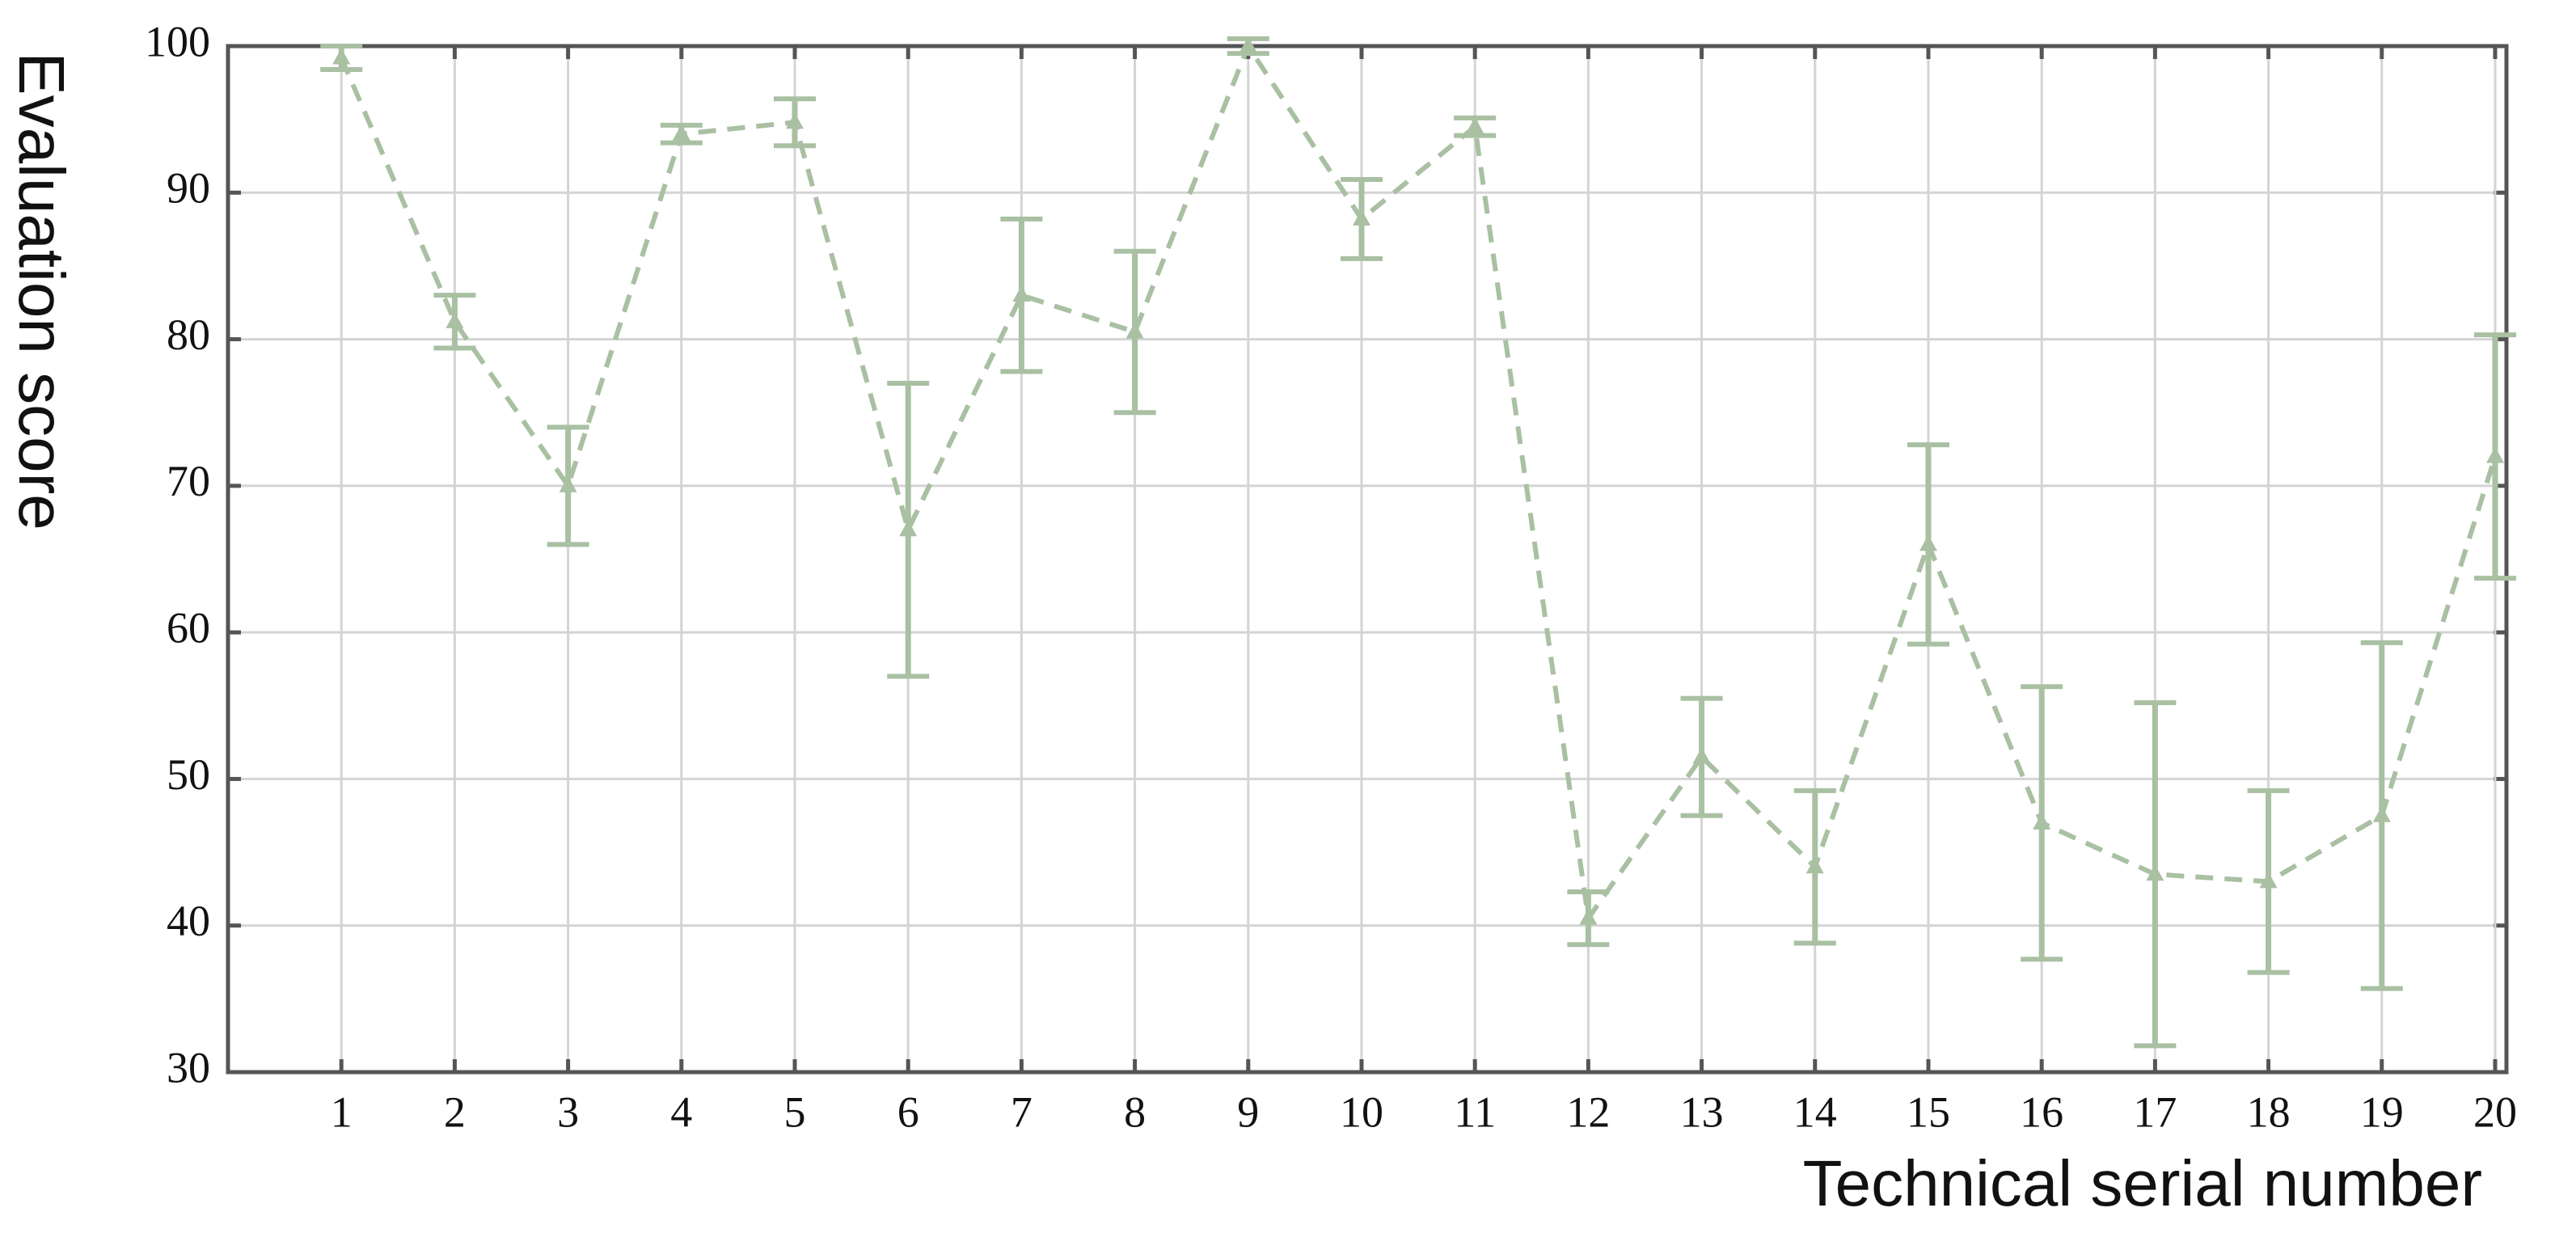 Image resolution: width=2576 pixels, height=1250 pixels. I want to click on x-tick-label: 7, so click(1022, 1111).